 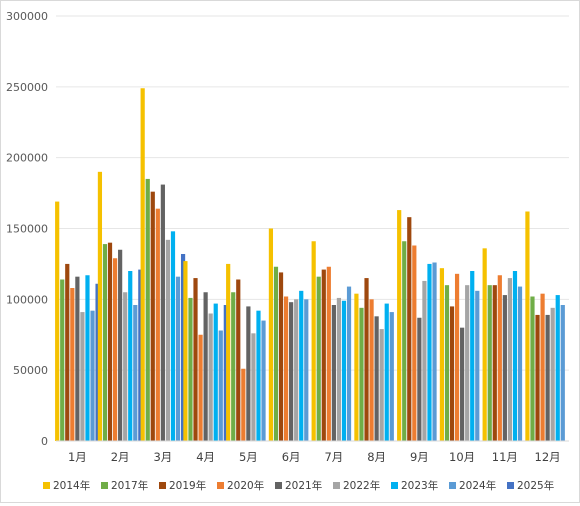 I want to click on bar-2021年-5月, so click(x=248, y=373).